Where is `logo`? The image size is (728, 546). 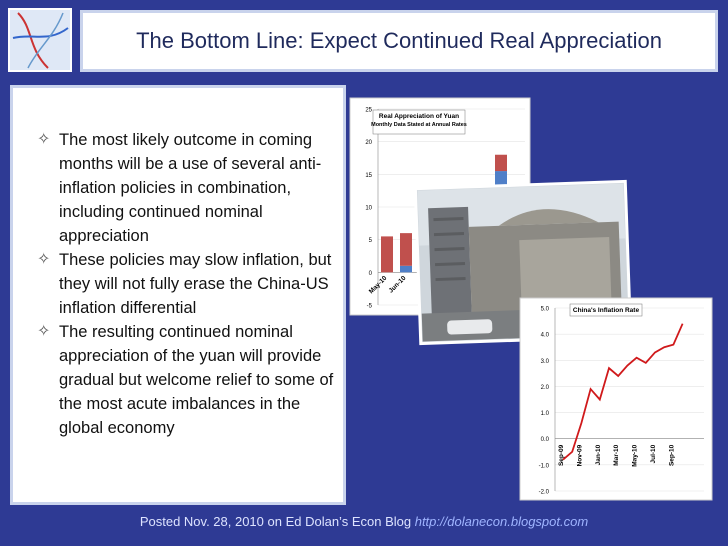
logo is located at coordinates (40, 40).